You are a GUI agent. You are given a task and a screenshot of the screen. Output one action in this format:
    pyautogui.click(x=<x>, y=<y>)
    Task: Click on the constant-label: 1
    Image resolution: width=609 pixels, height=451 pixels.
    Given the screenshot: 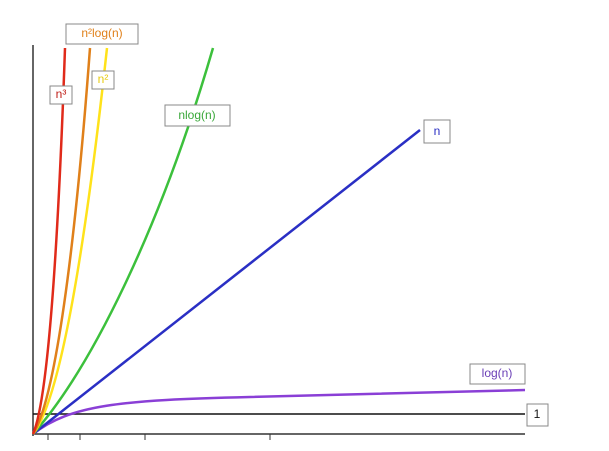 What is the action you would take?
    pyautogui.click(x=537, y=414)
    